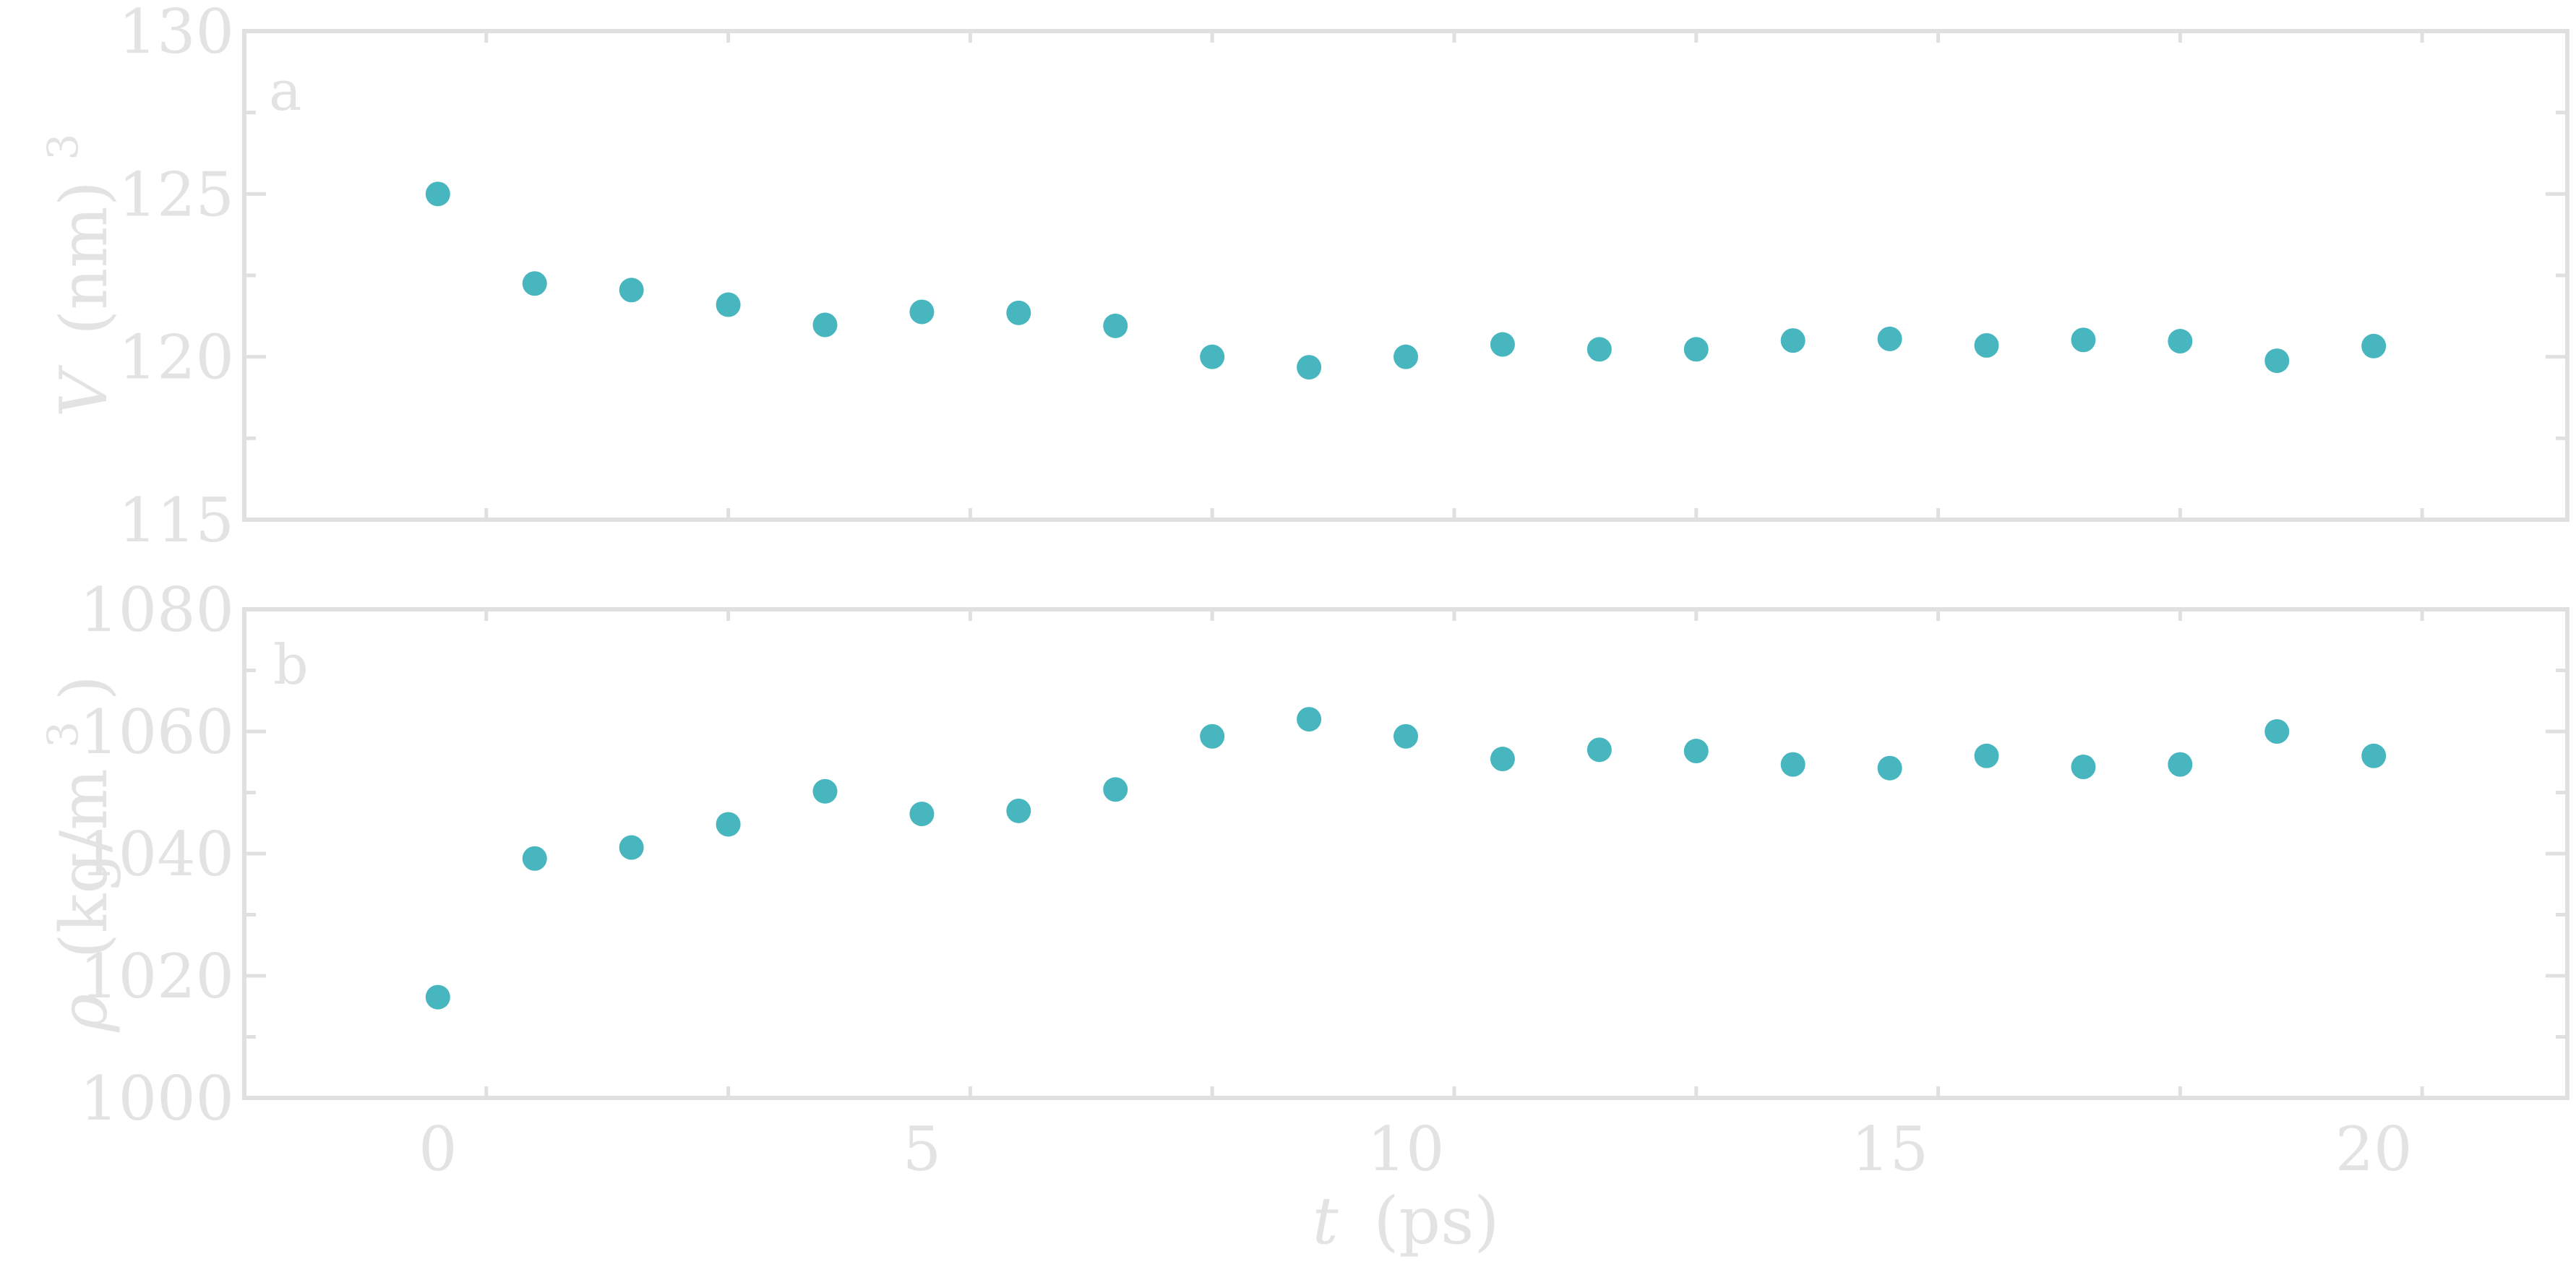 This screenshot has height=1275, width=2576. I want to click on x-tick-label: 10, so click(1407, 1149).